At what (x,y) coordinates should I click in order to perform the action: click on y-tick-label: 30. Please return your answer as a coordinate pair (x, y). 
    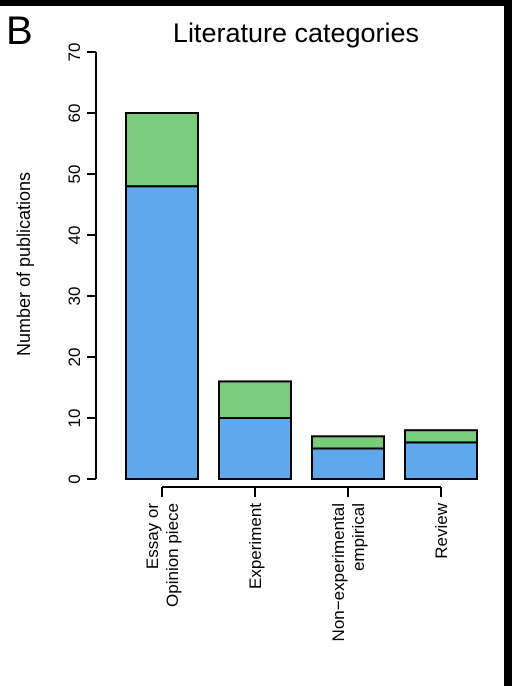
    Looking at the image, I should click on (74, 296).